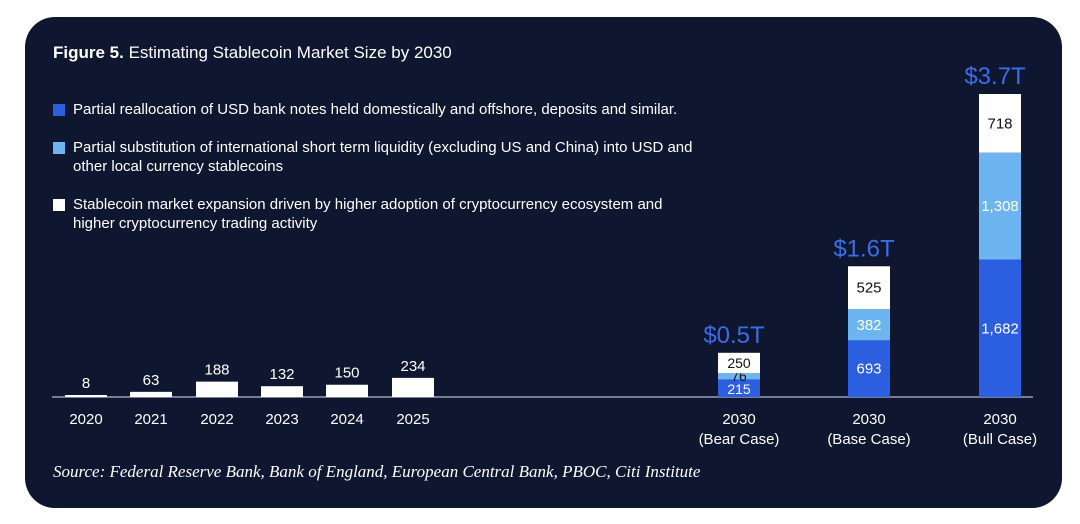 The image size is (1080, 524). I want to click on data-label: 188, so click(216, 370).